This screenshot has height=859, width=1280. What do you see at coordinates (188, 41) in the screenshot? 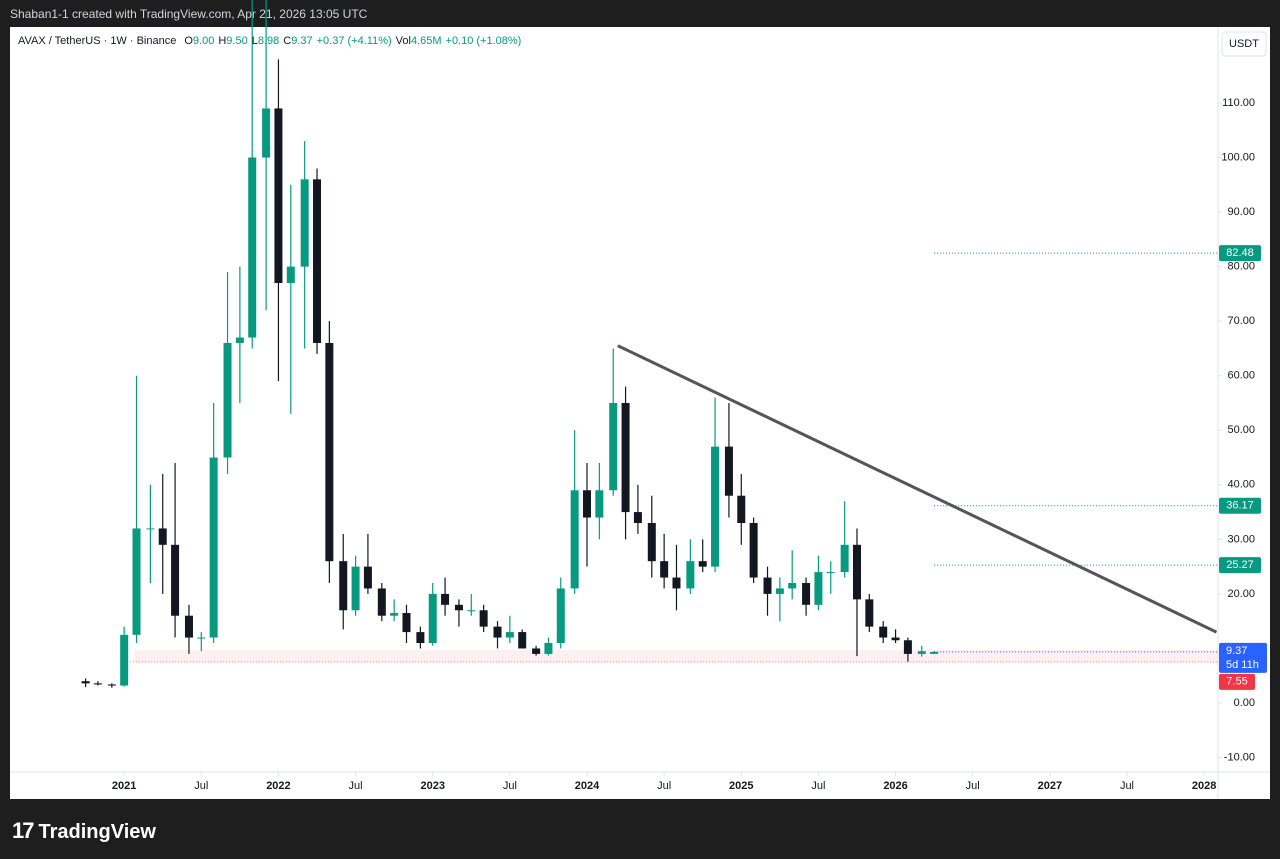
I see `legend-label: O` at bounding box center [188, 41].